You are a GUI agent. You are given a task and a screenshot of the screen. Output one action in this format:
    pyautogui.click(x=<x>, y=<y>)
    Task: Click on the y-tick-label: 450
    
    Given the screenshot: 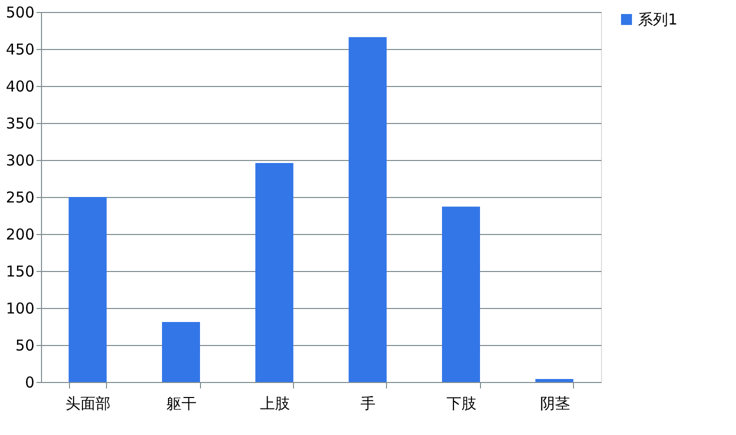 What is the action you would take?
    pyautogui.click(x=20, y=49)
    